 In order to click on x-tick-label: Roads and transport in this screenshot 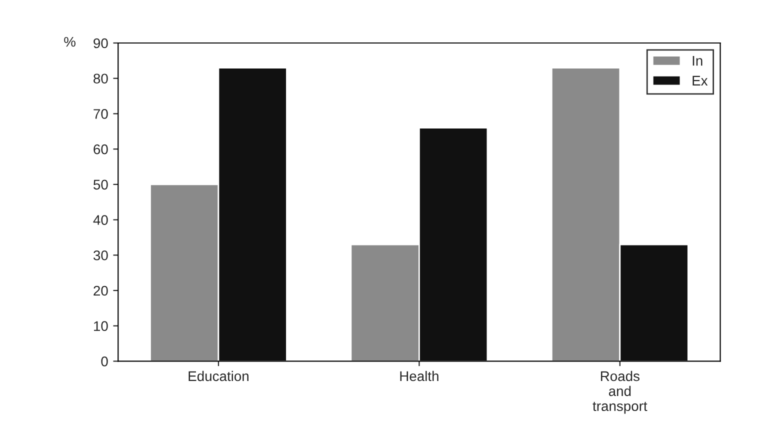, I will do `click(620, 392)`.